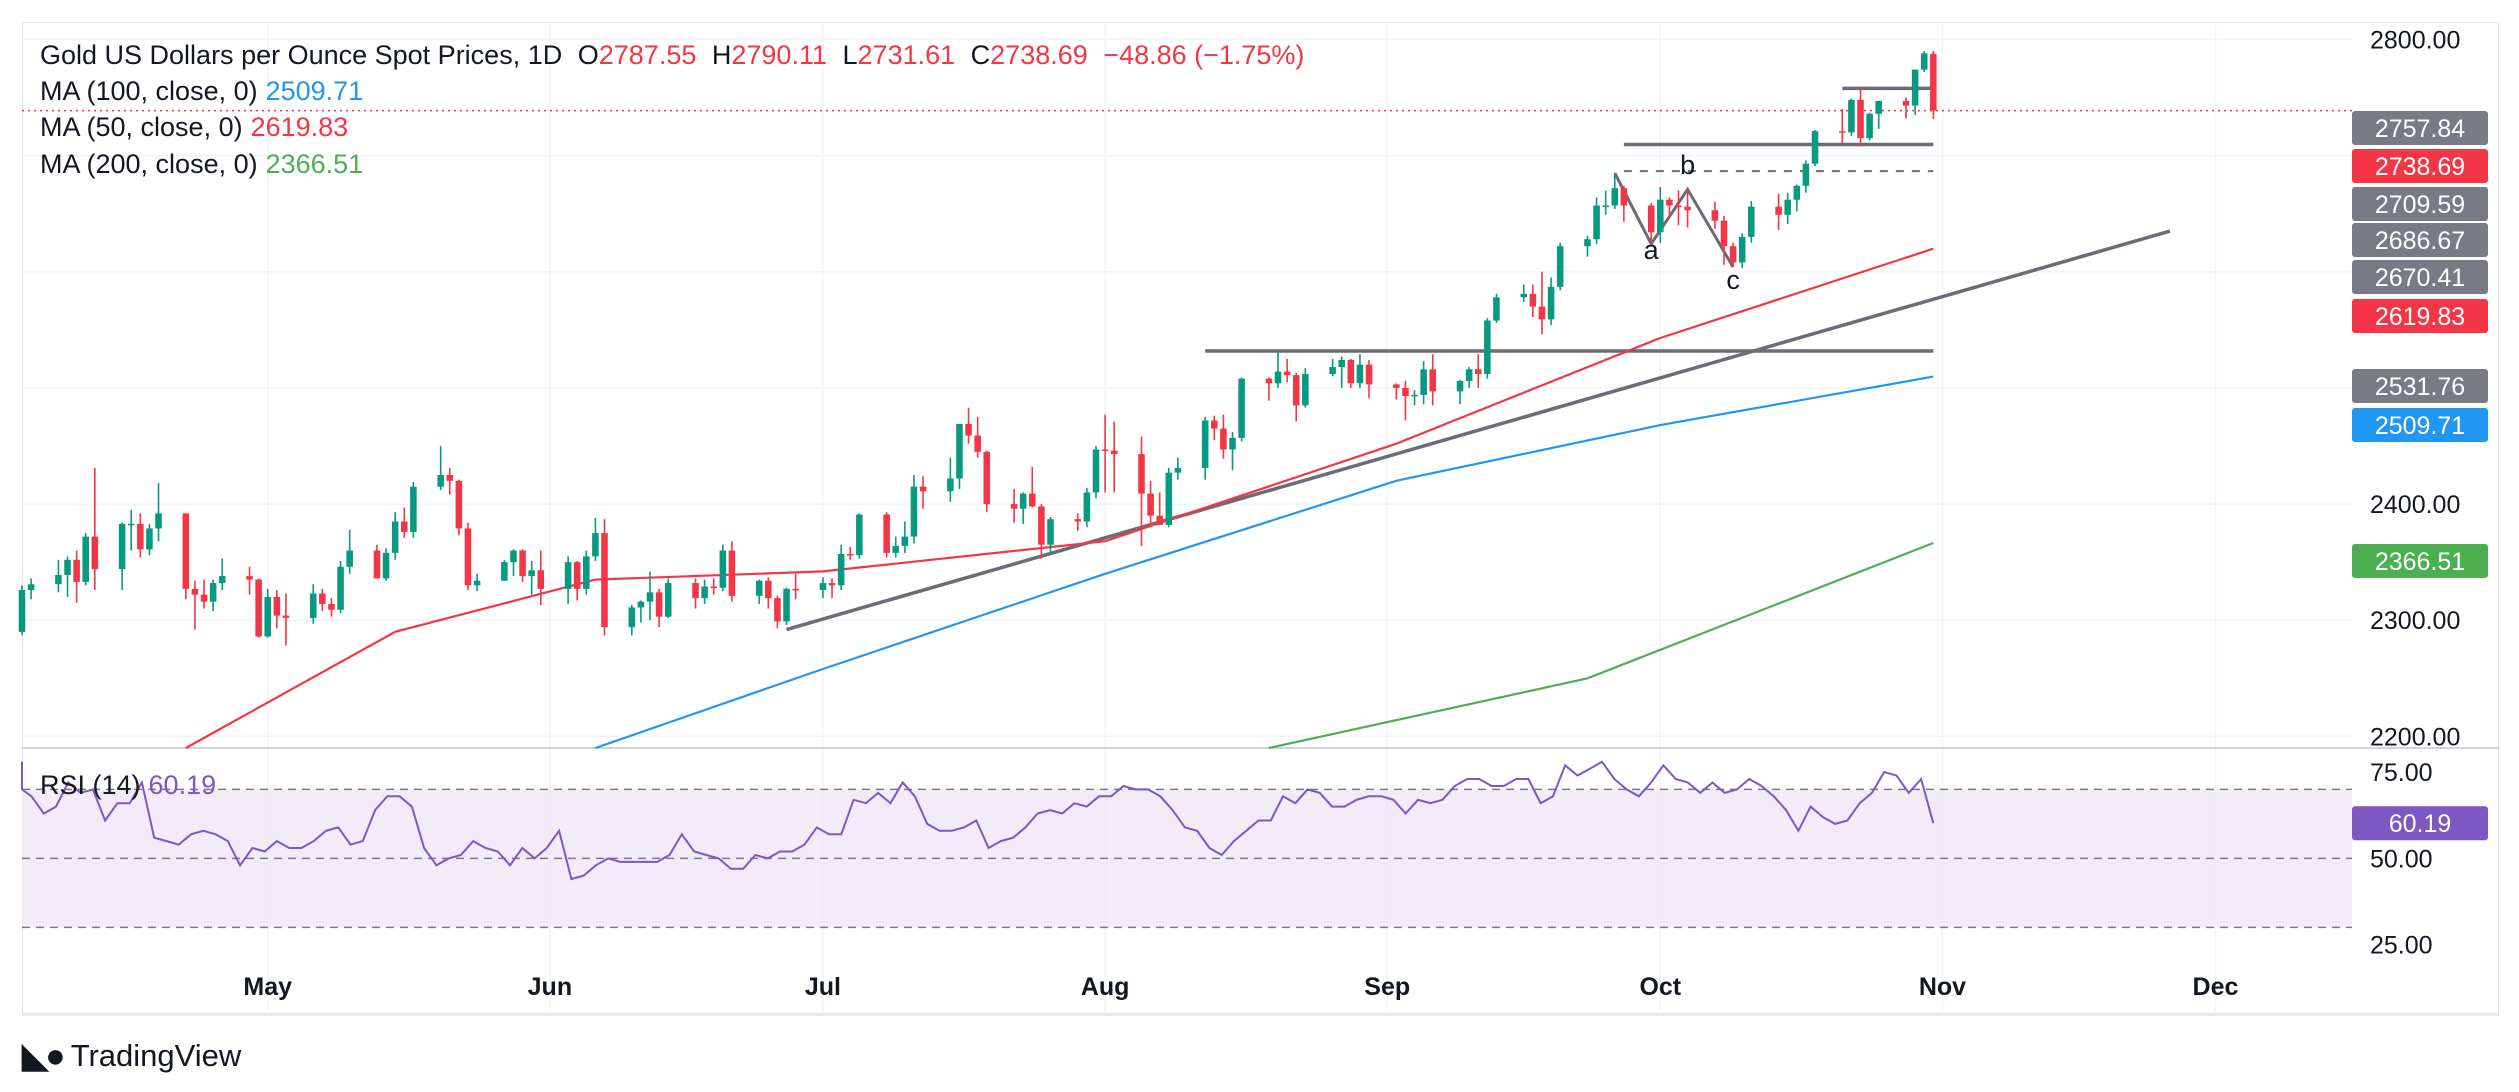  I want to click on rsi-label: RSI (14), so click(90, 785).